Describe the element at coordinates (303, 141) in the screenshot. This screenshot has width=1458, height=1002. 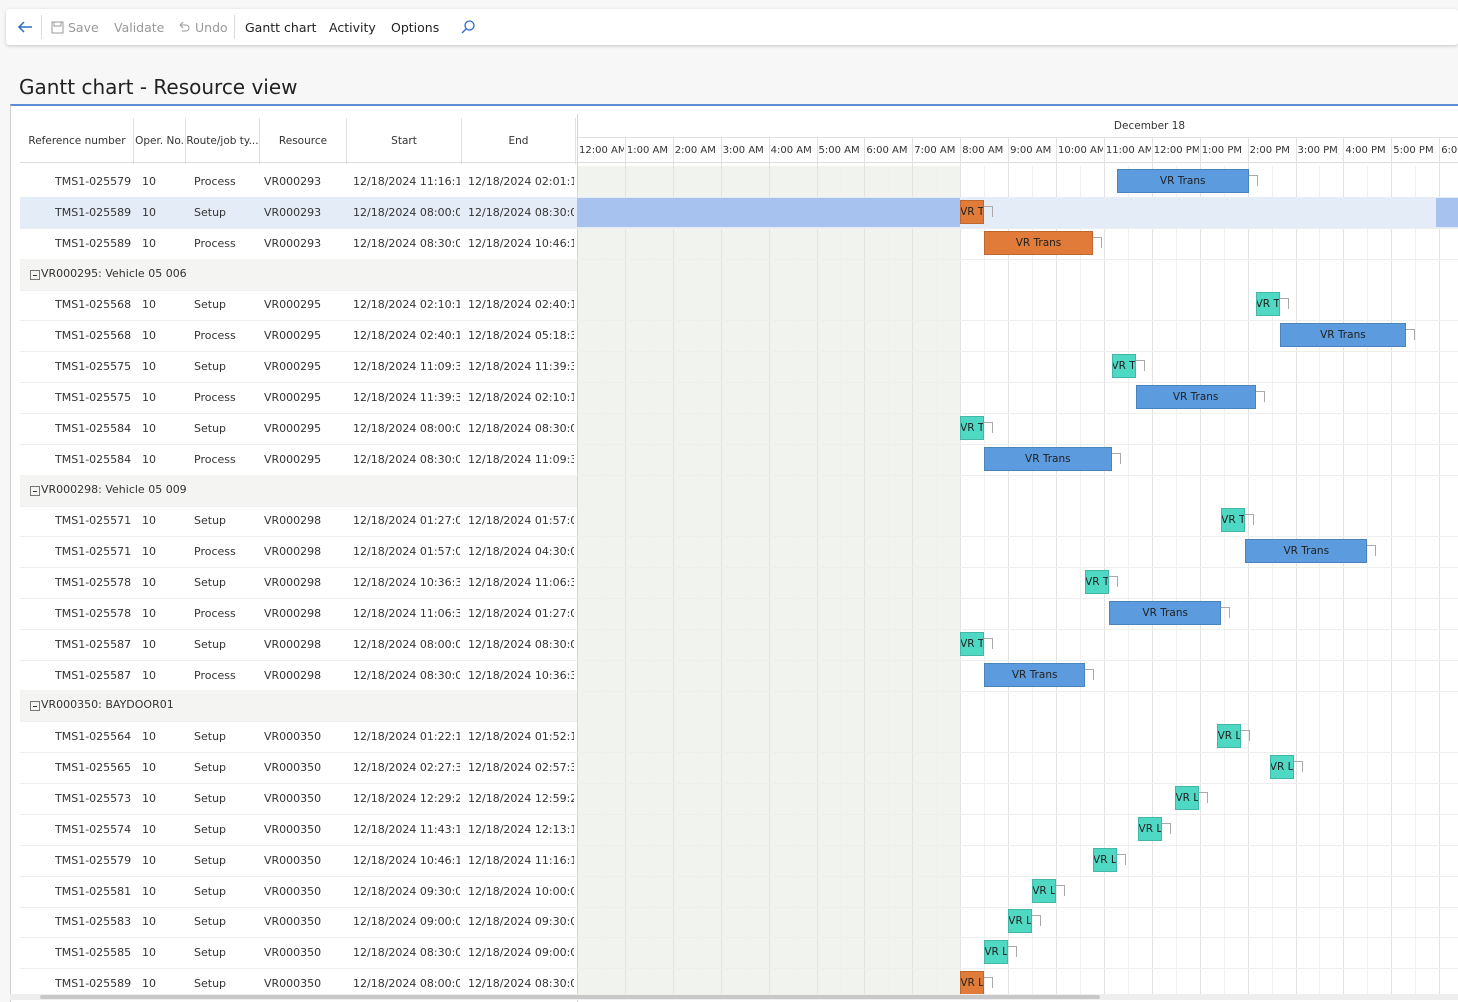
I see `column-header: Resource` at that location.